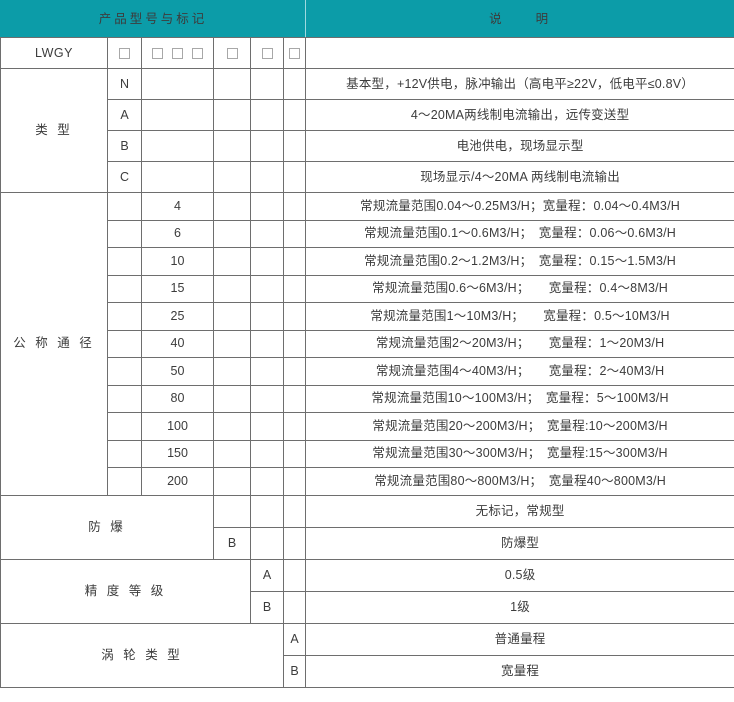 The image size is (734, 702). I want to click on table-row: 50 常规流量范围4～40M3/H； 宽量程：2～40M3/H, so click(367, 371).